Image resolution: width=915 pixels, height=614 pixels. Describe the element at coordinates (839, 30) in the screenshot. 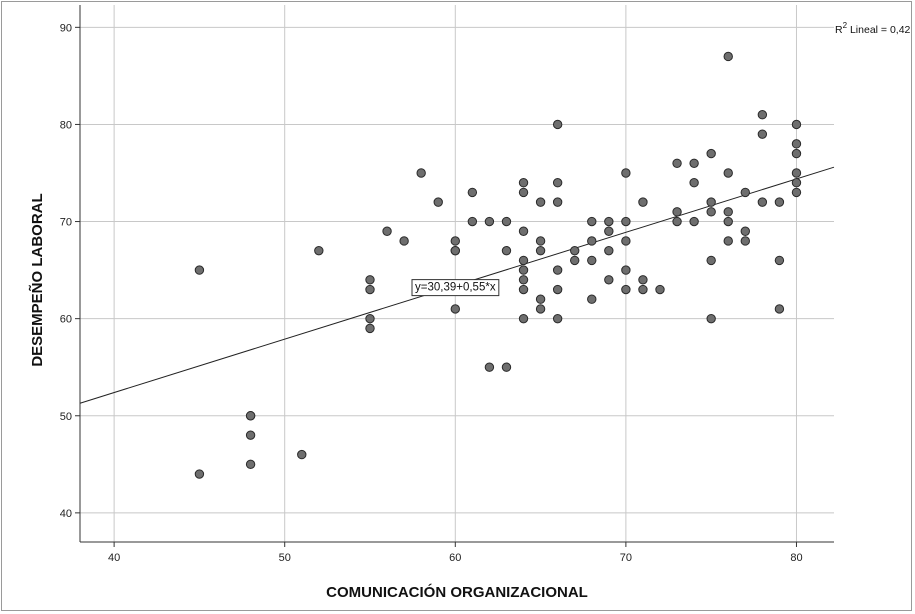

I see `r-squared-prefix: R` at that location.